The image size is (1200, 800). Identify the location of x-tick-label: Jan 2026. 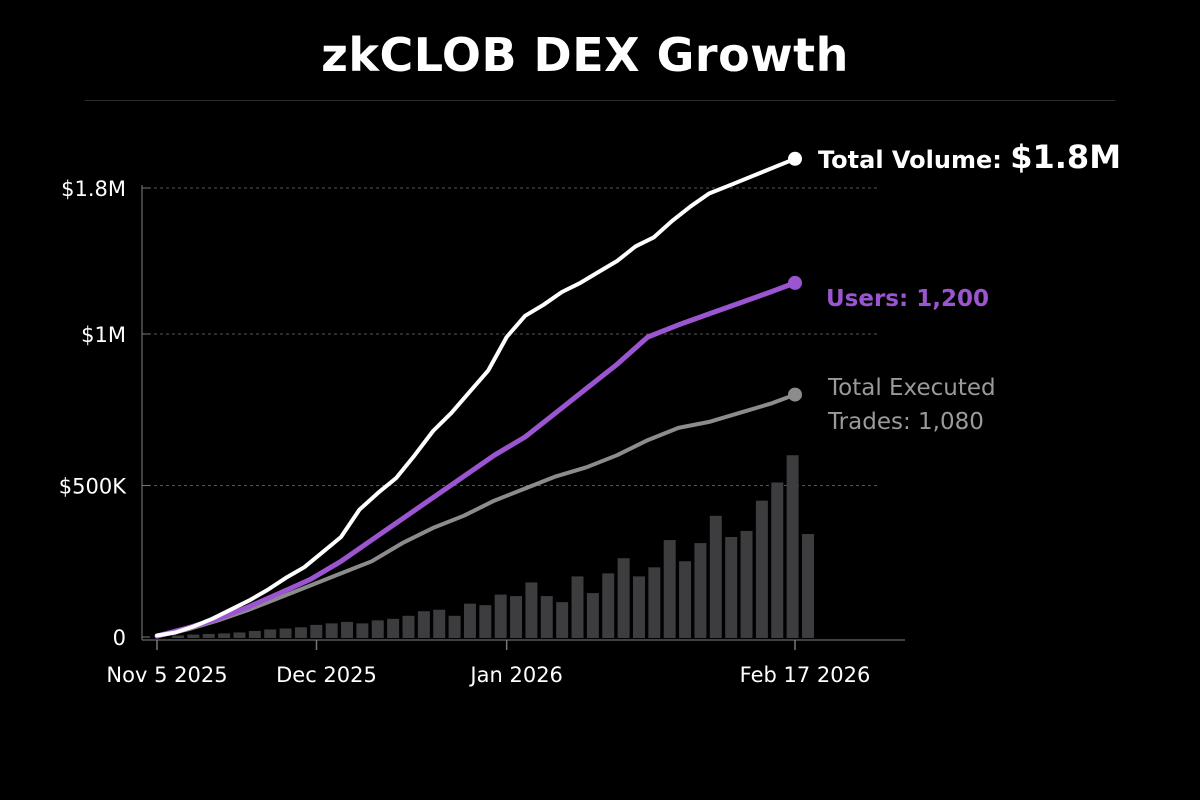
(515, 675).